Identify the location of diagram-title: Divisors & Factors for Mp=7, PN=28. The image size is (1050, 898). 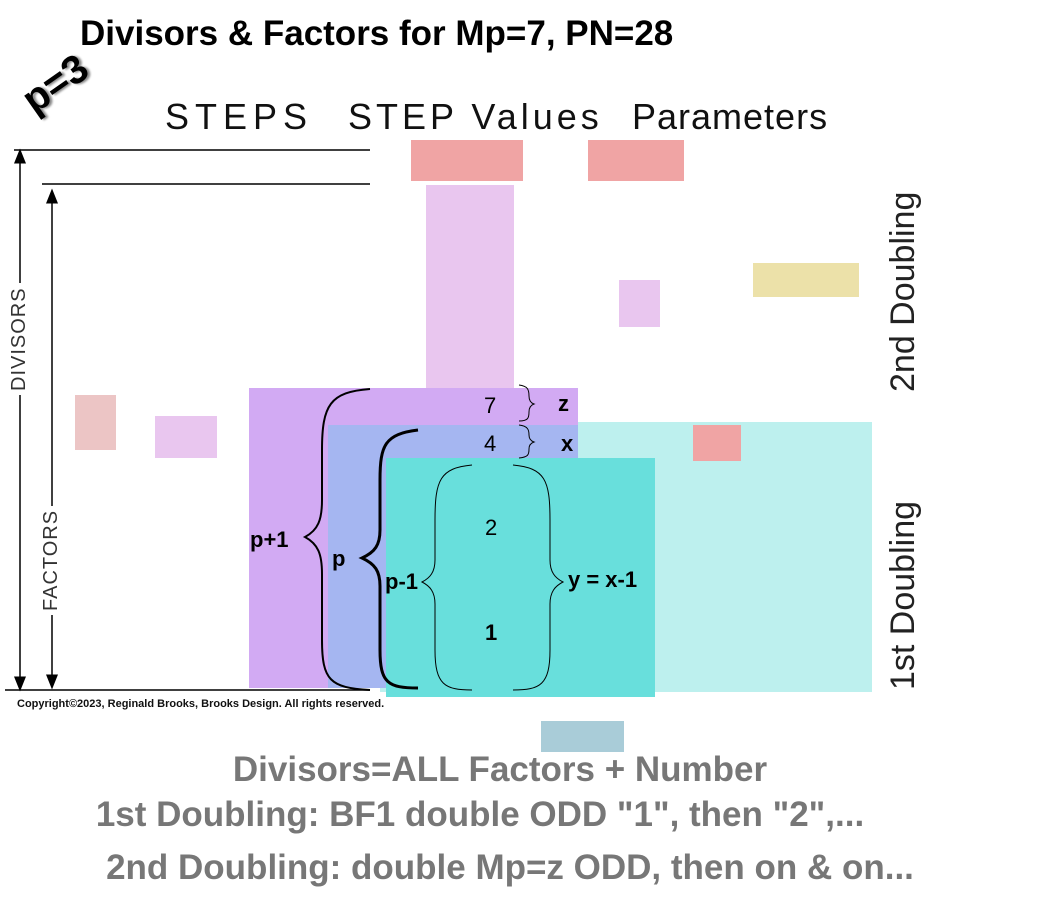
(377, 33).